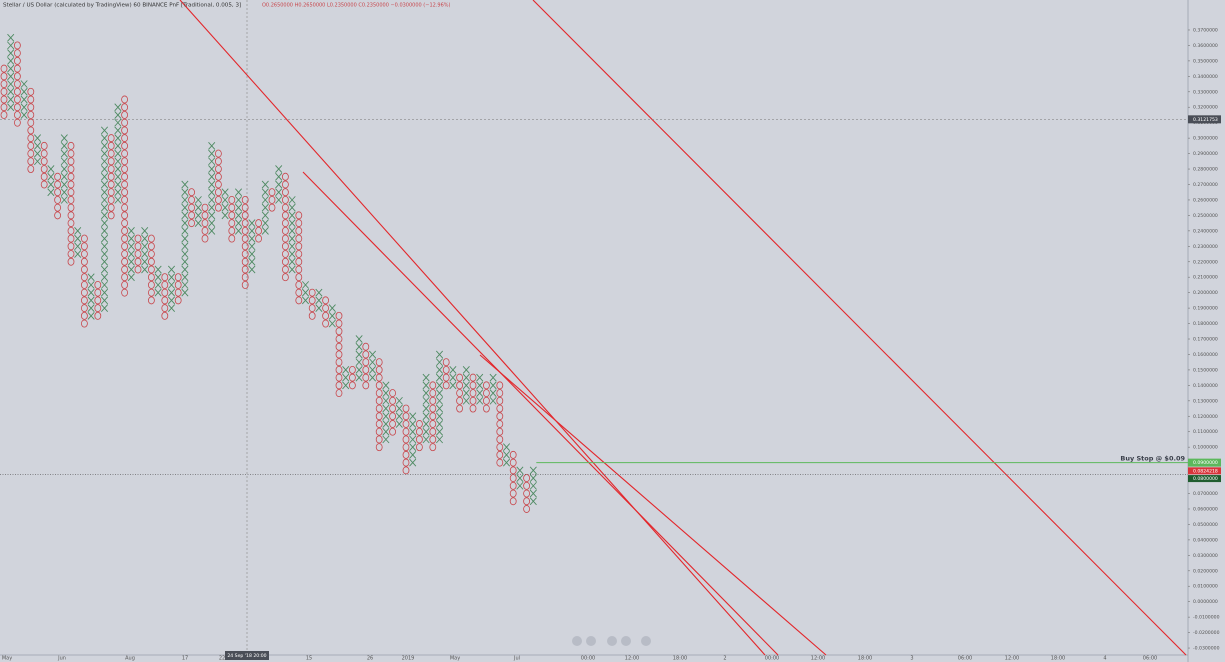 Image resolution: width=1225 pixels, height=662 pixels. I want to click on y-tick-label: 0.0400000, so click(1205, 540).